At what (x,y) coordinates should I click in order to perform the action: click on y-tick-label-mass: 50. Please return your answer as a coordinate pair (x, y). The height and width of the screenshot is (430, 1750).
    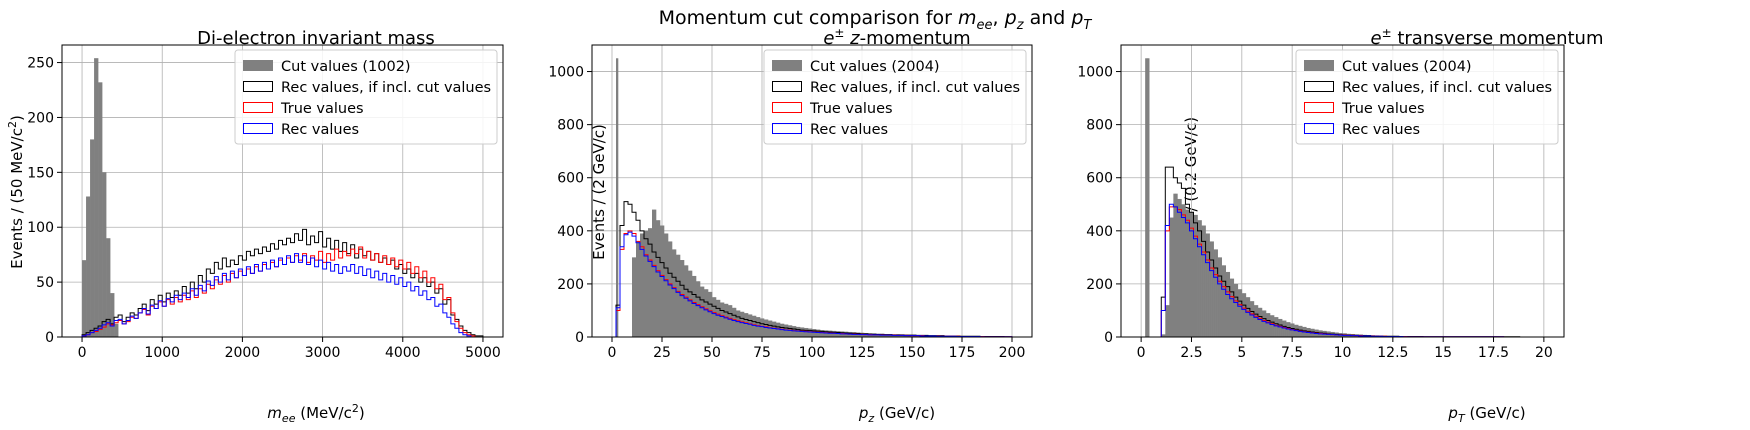
    Looking at the image, I should click on (45, 283).